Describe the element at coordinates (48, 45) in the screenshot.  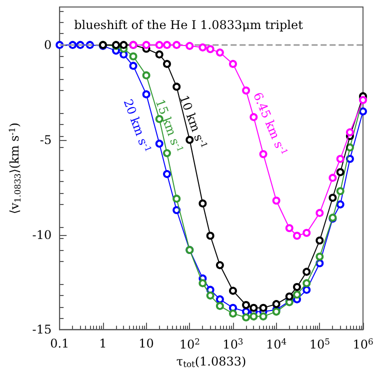
I see `y-tick-label: 0` at that location.